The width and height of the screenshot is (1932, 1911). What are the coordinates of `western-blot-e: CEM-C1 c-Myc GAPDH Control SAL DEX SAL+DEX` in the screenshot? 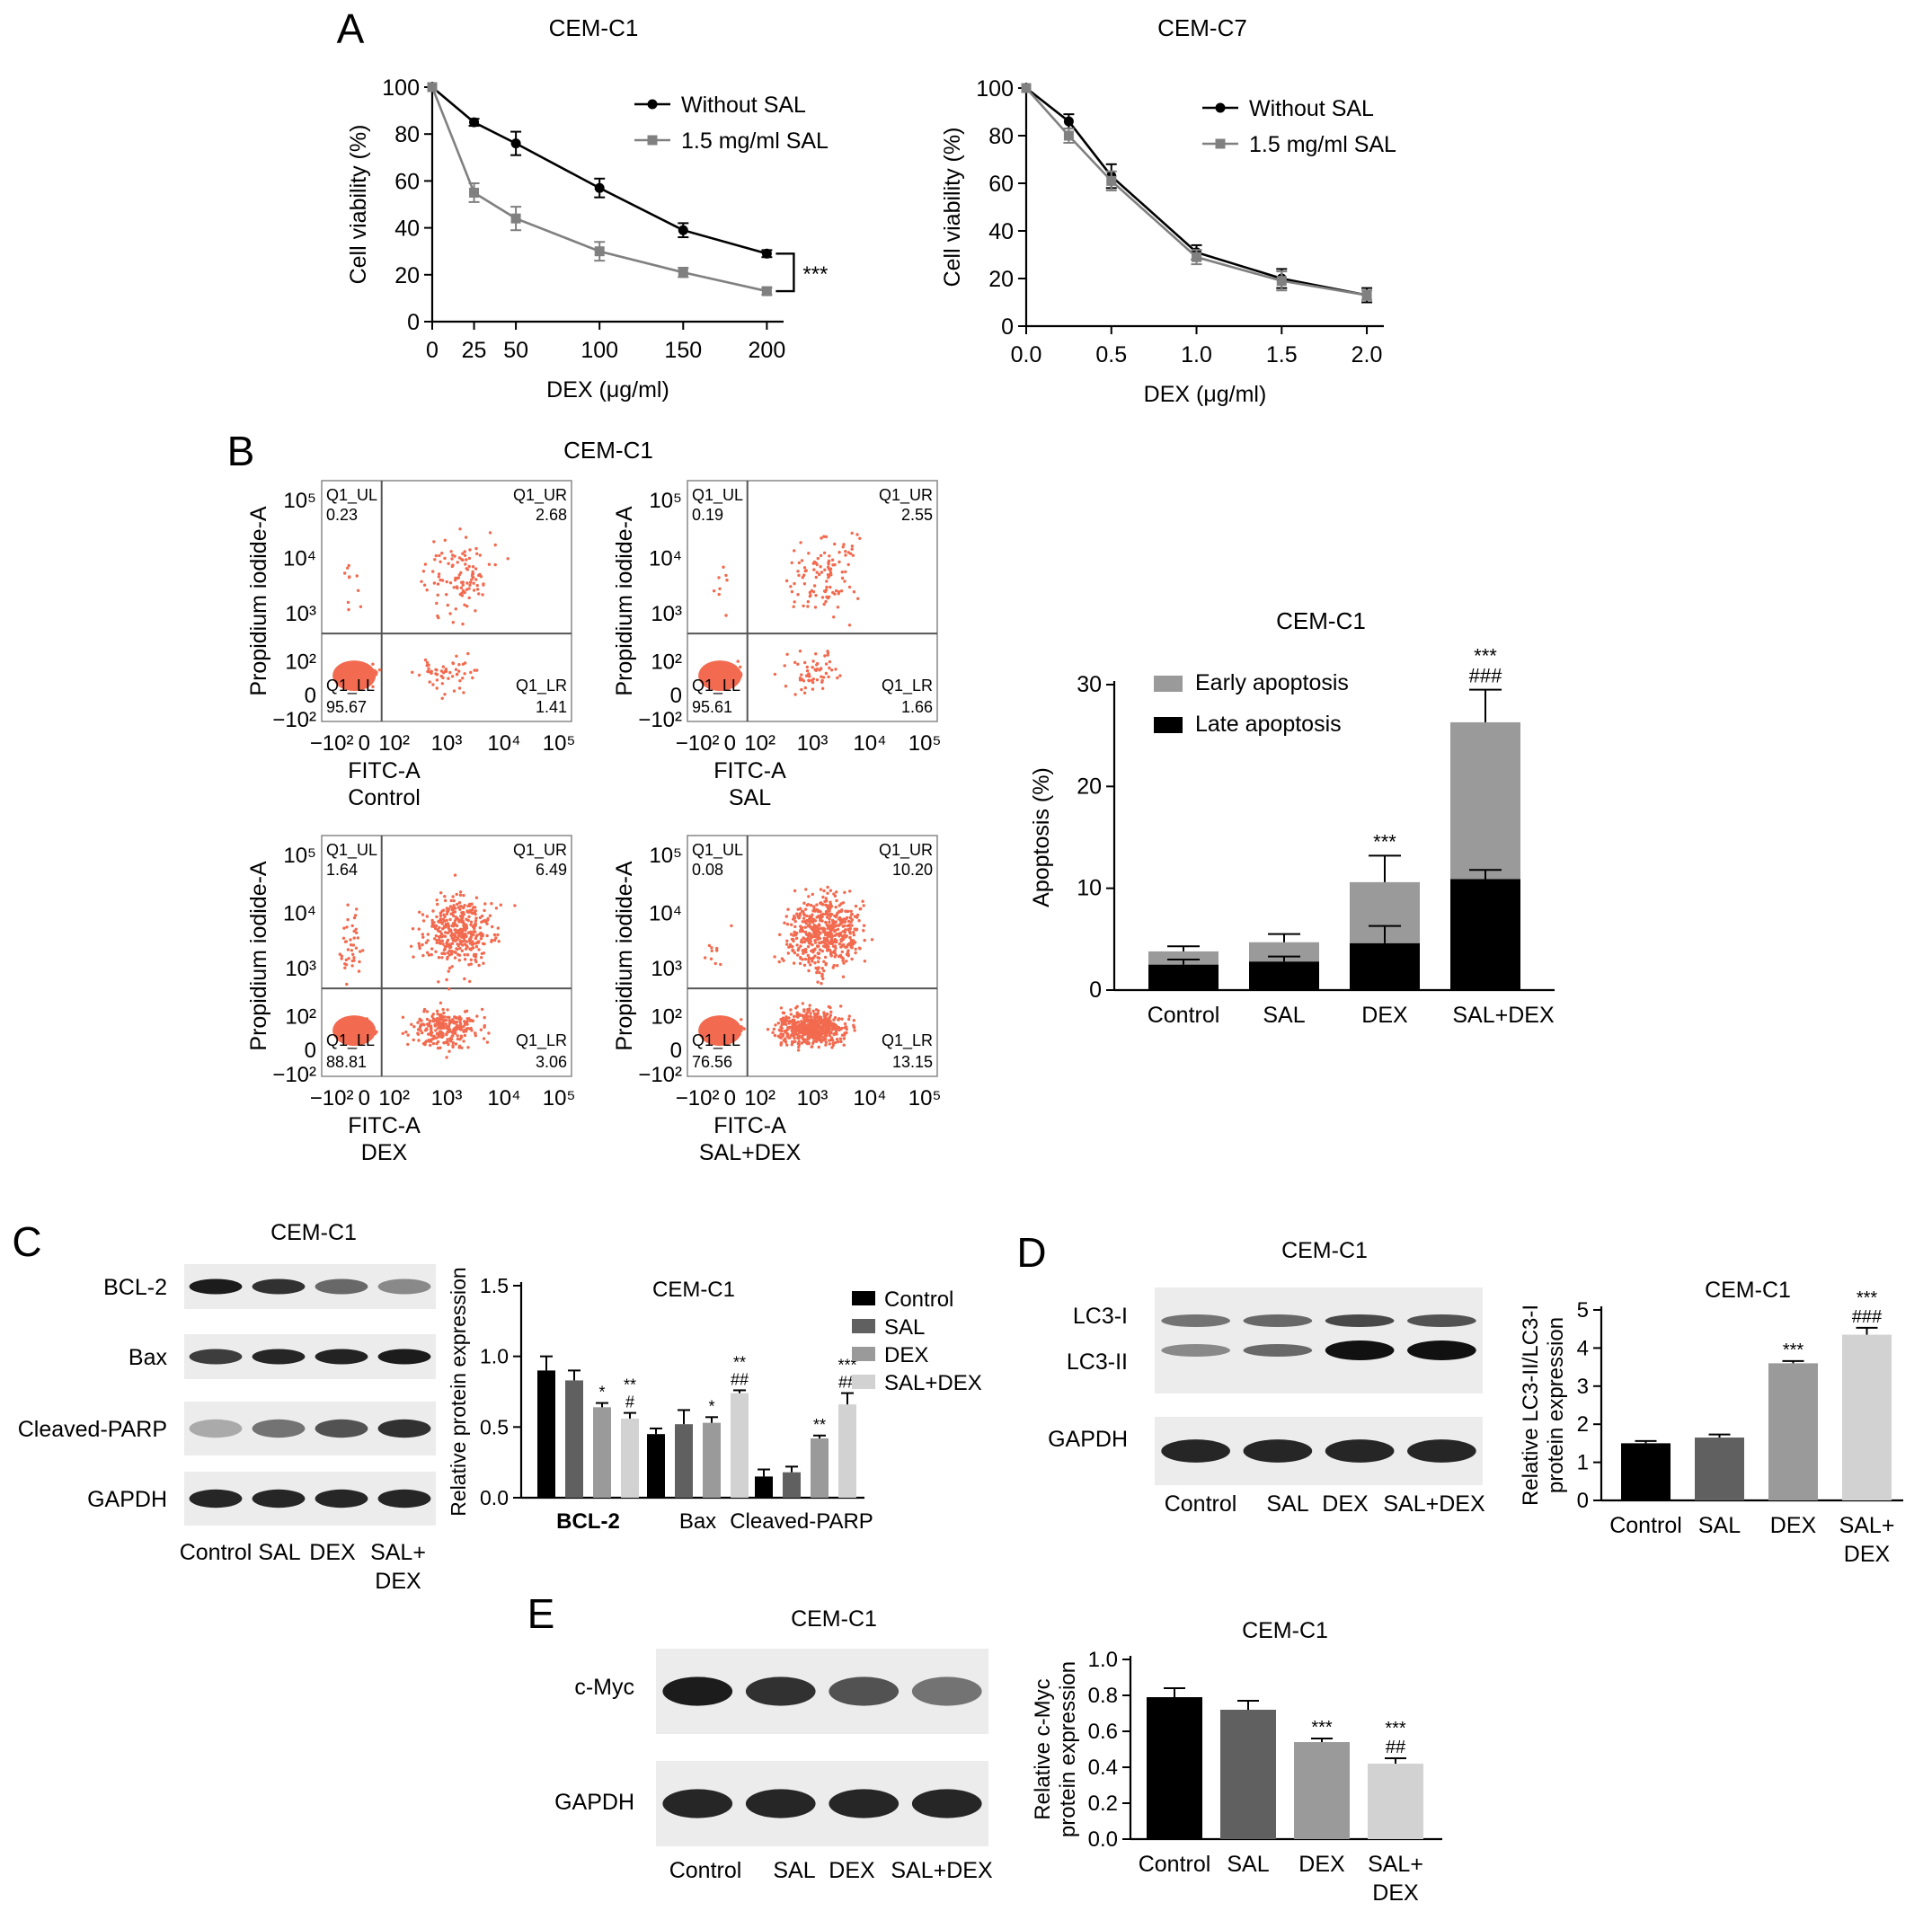 It's located at (773, 1745).